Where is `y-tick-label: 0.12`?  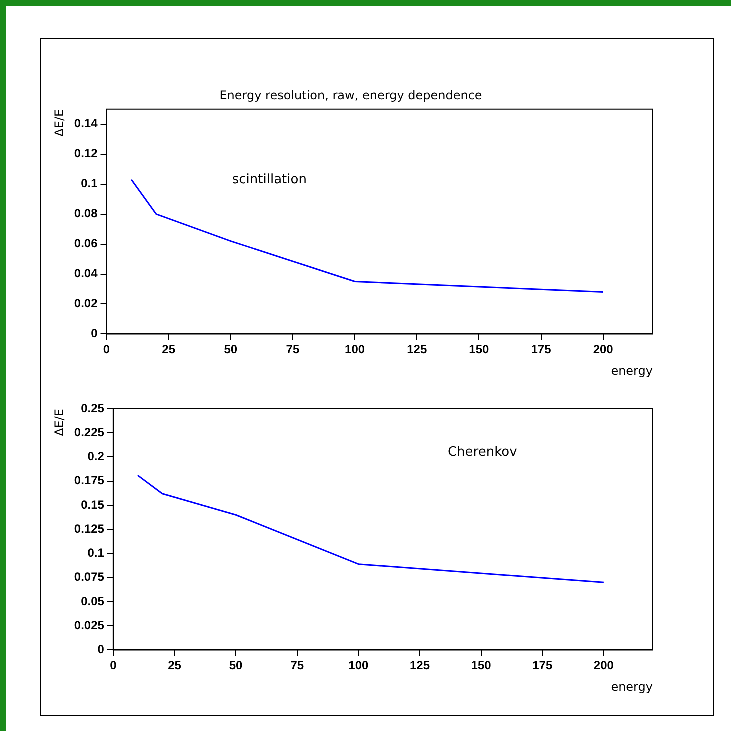
y-tick-label: 0.12 is located at coordinates (86, 153).